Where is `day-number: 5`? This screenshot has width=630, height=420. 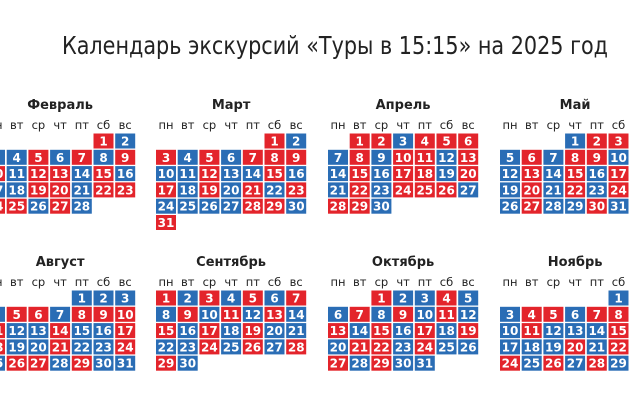
day-number: 5 is located at coordinates (209, 158).